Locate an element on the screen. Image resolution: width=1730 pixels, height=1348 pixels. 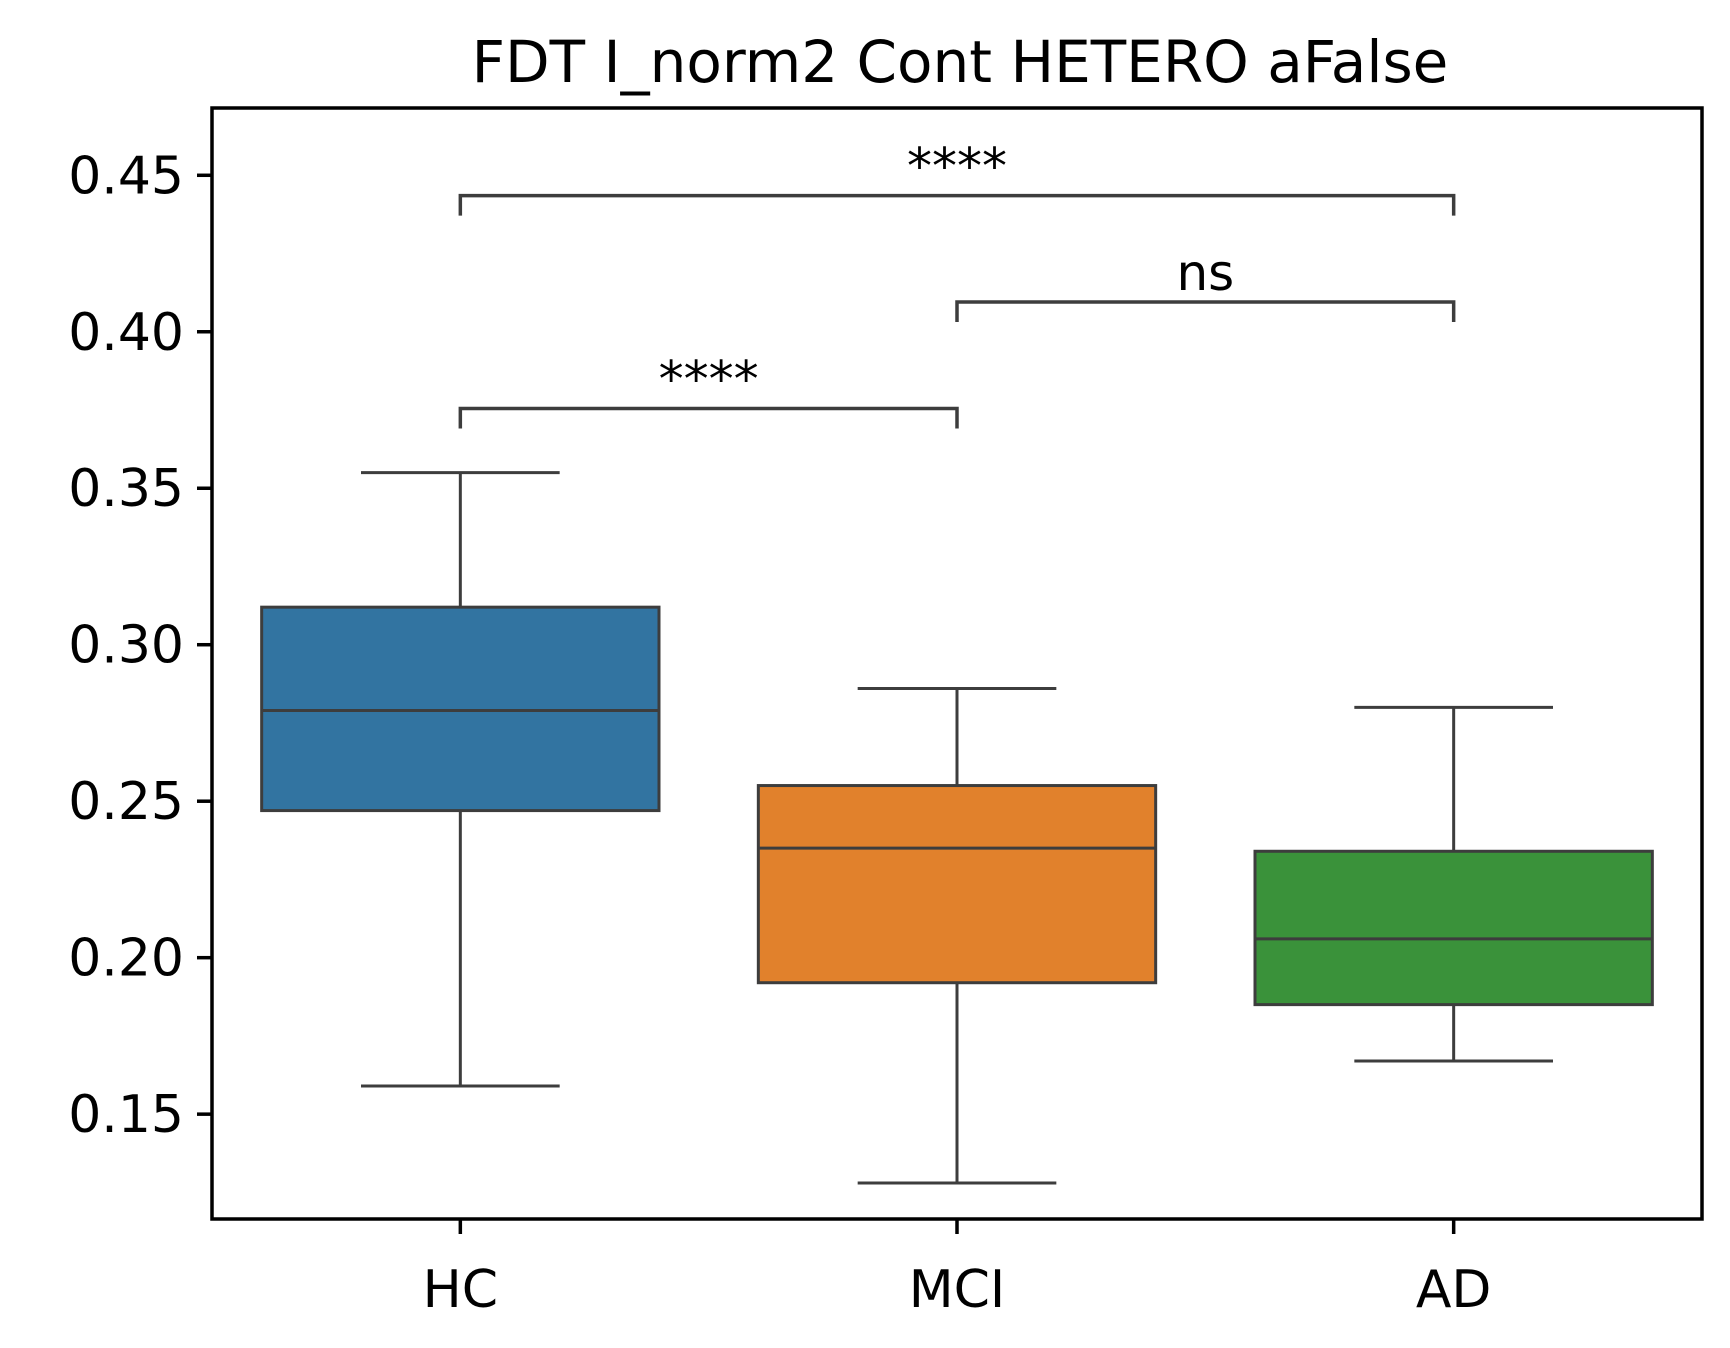
x-axis: HC MCI AD is located at coordinates (957, 1269).